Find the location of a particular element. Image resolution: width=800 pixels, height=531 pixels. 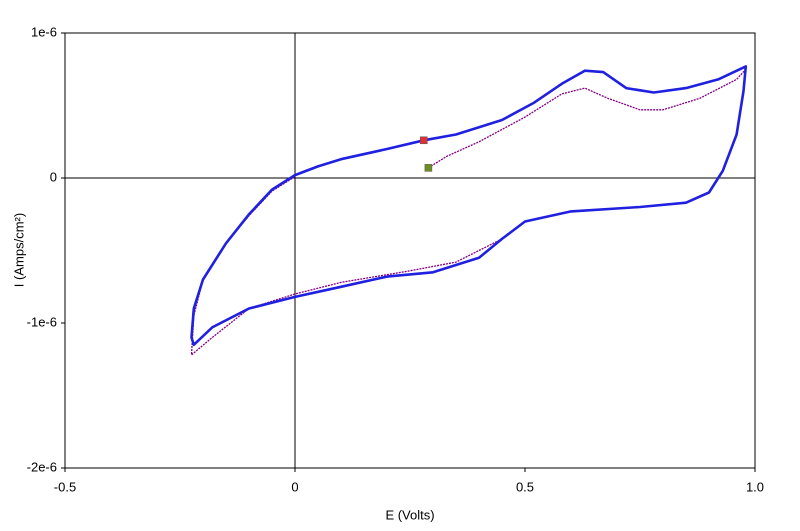

x-tick-label: 0 is located at coordinates (294, 486).